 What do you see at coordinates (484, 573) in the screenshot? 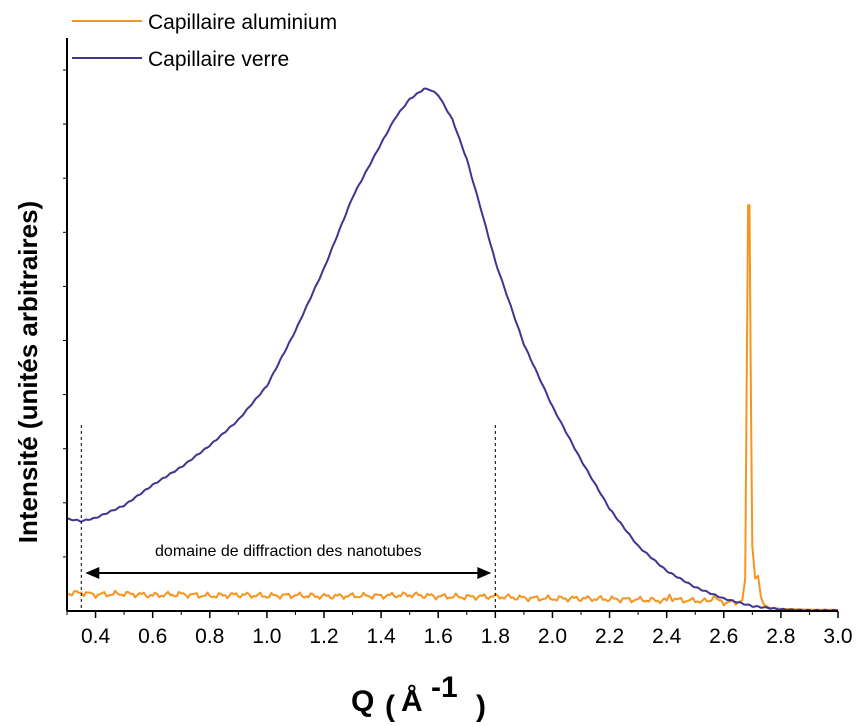
I see `annotation-arrowhead-right` at bounding box center [484, 573].